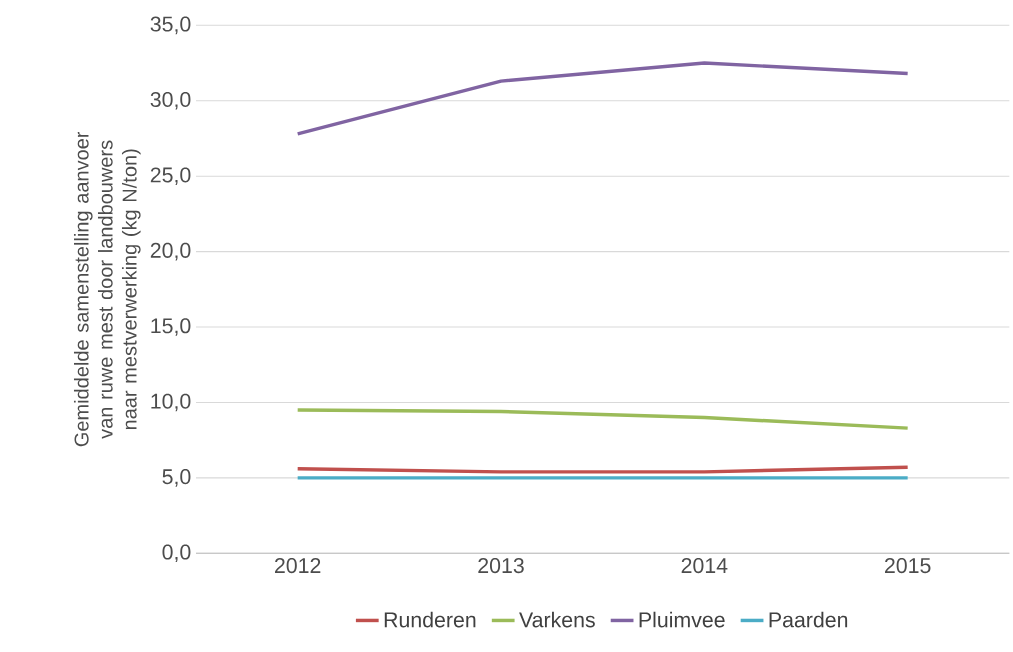  Describe the element at coordinates (170, 251) in the screenshot. I see `y-tick-label: 20,0` at that location.